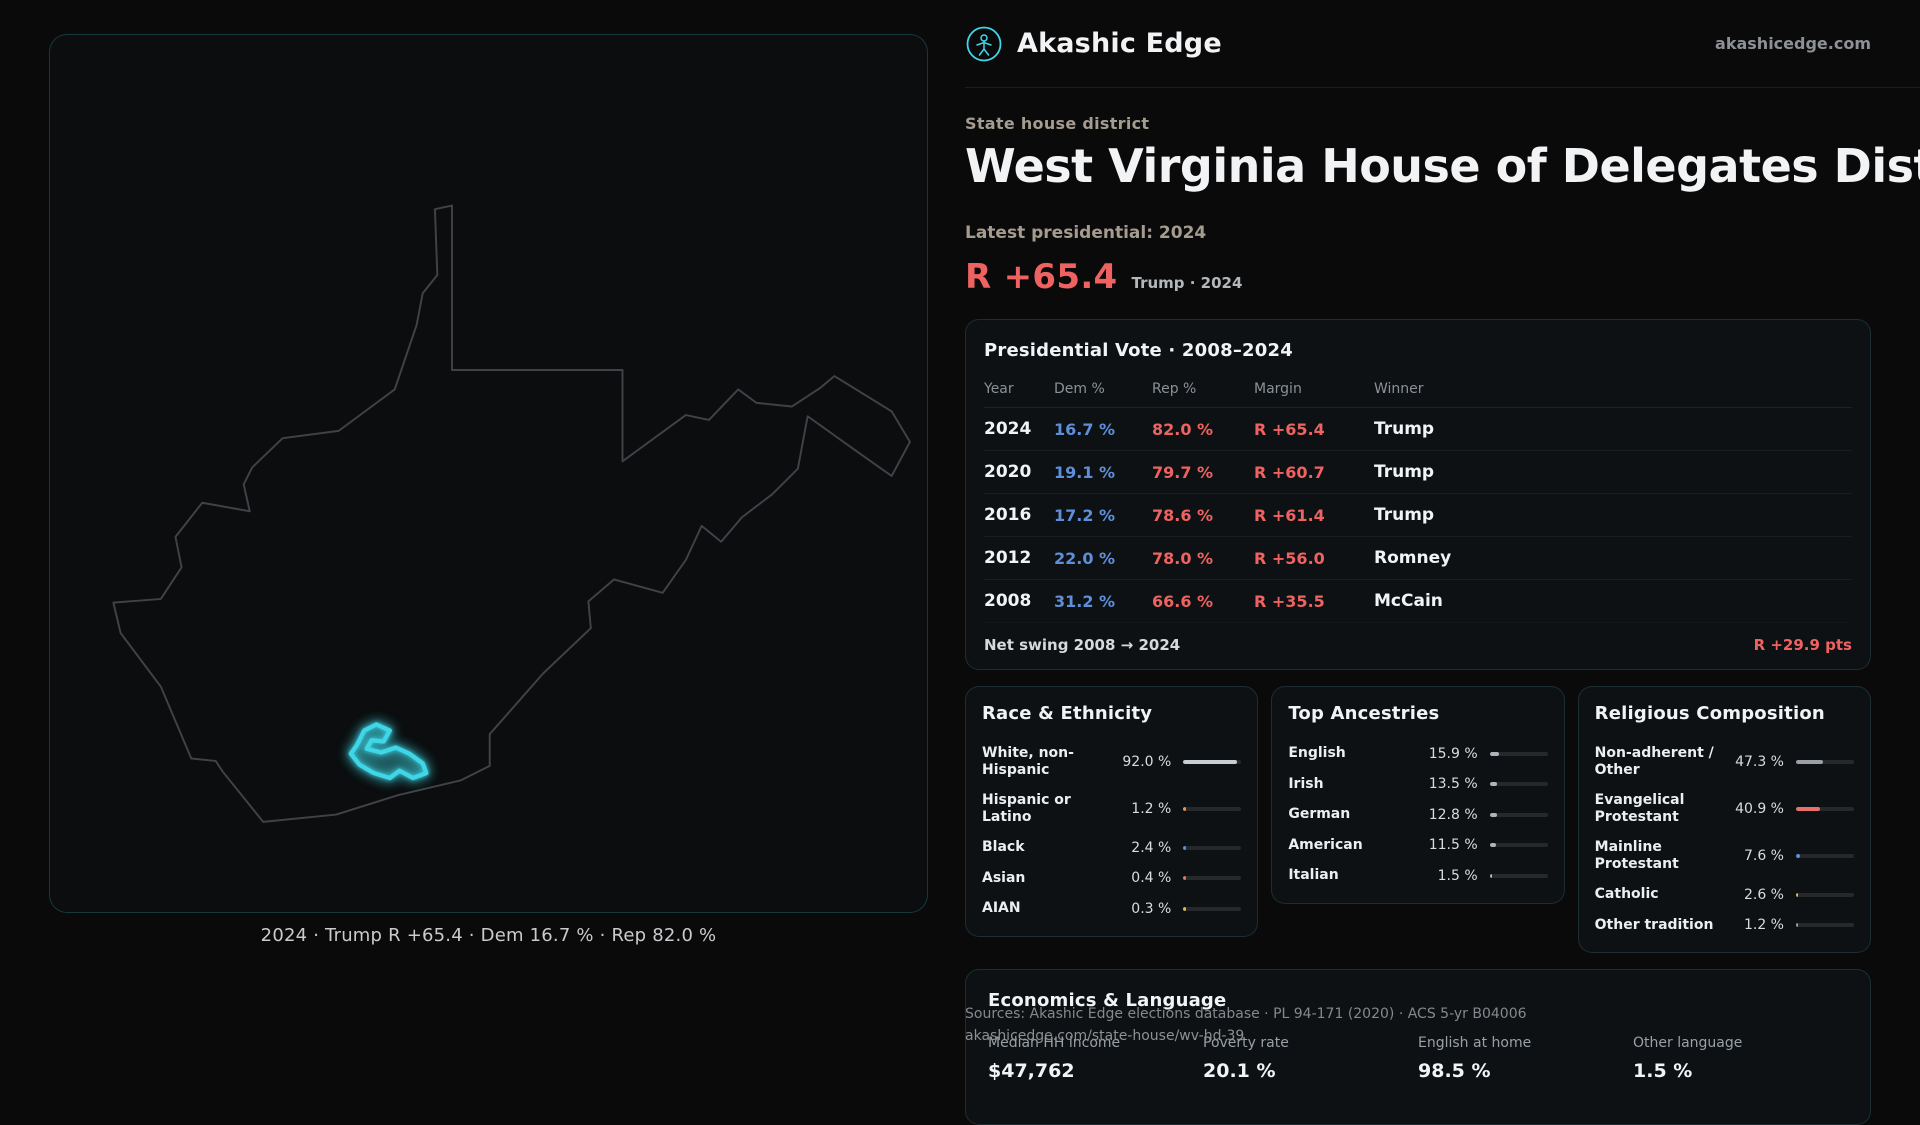 Image resolution: width=1920 pixels, height=1125 pixels. What do you see at coordinates (1453, 784) in the screenshot?
I see `stat-value: 13.5 %` at bounding box center [1453, 784].